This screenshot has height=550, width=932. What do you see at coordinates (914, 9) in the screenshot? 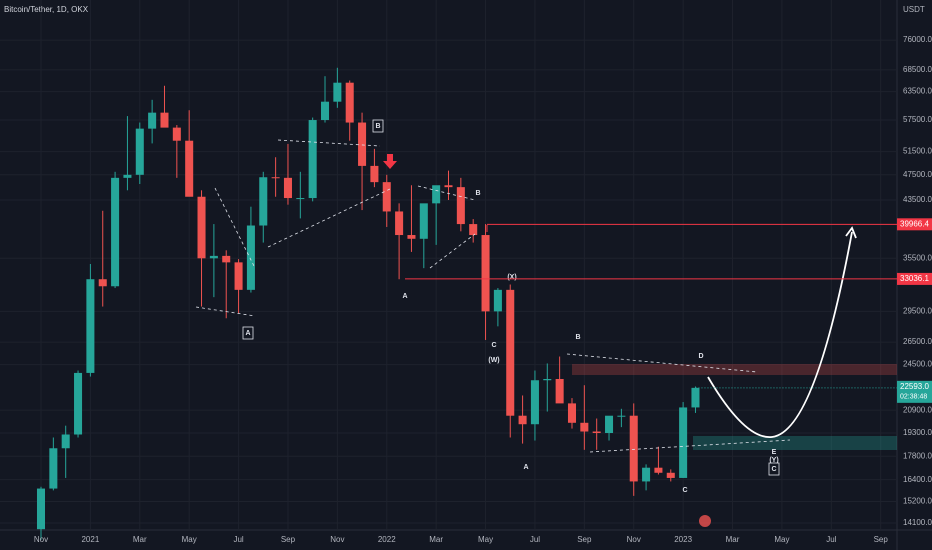
I see `axis-unit: USDT` at bounding box center [914, 9].